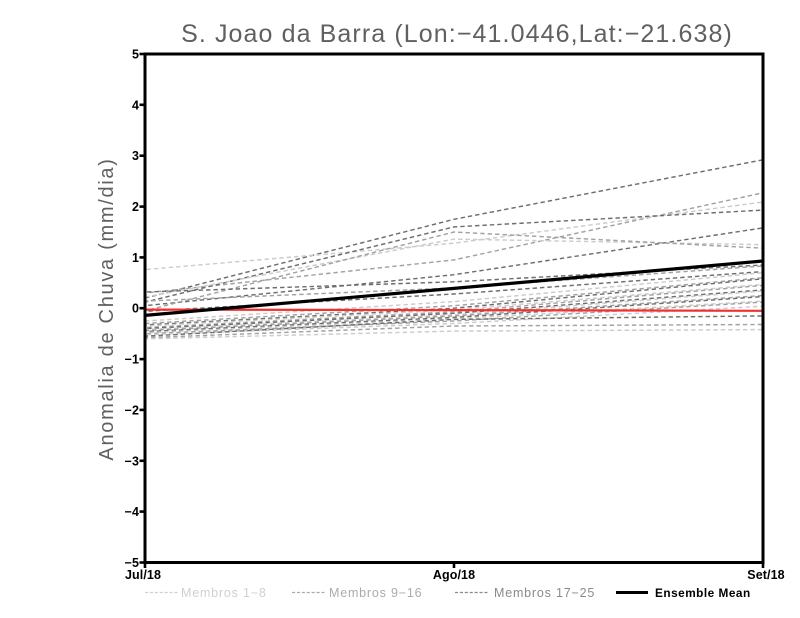 This screenshot has height=618, width=800. Describe the element at coordinates (375, 593) in the screenshot. I see `svg-text: Membros 9−16` at that location.